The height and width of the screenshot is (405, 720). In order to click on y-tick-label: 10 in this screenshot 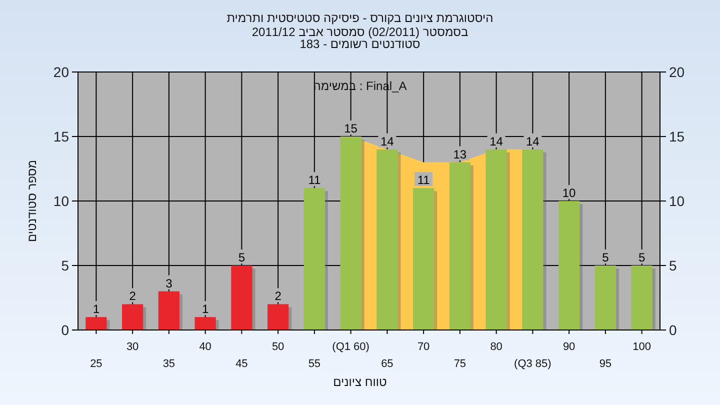, I will do `click(61, 201)`.